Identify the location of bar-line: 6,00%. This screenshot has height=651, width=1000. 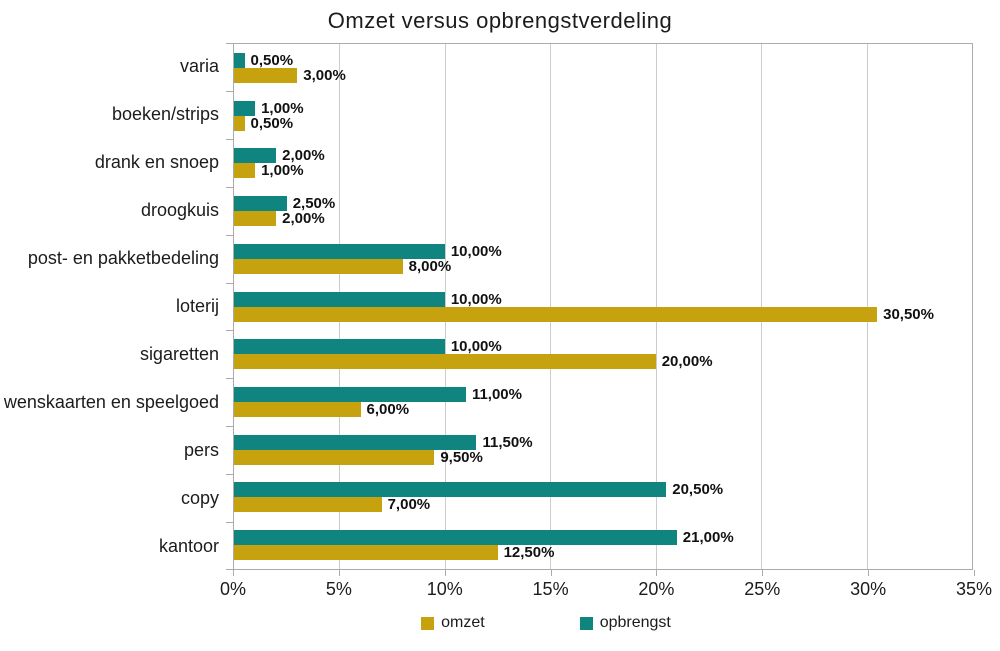
(603, 409).